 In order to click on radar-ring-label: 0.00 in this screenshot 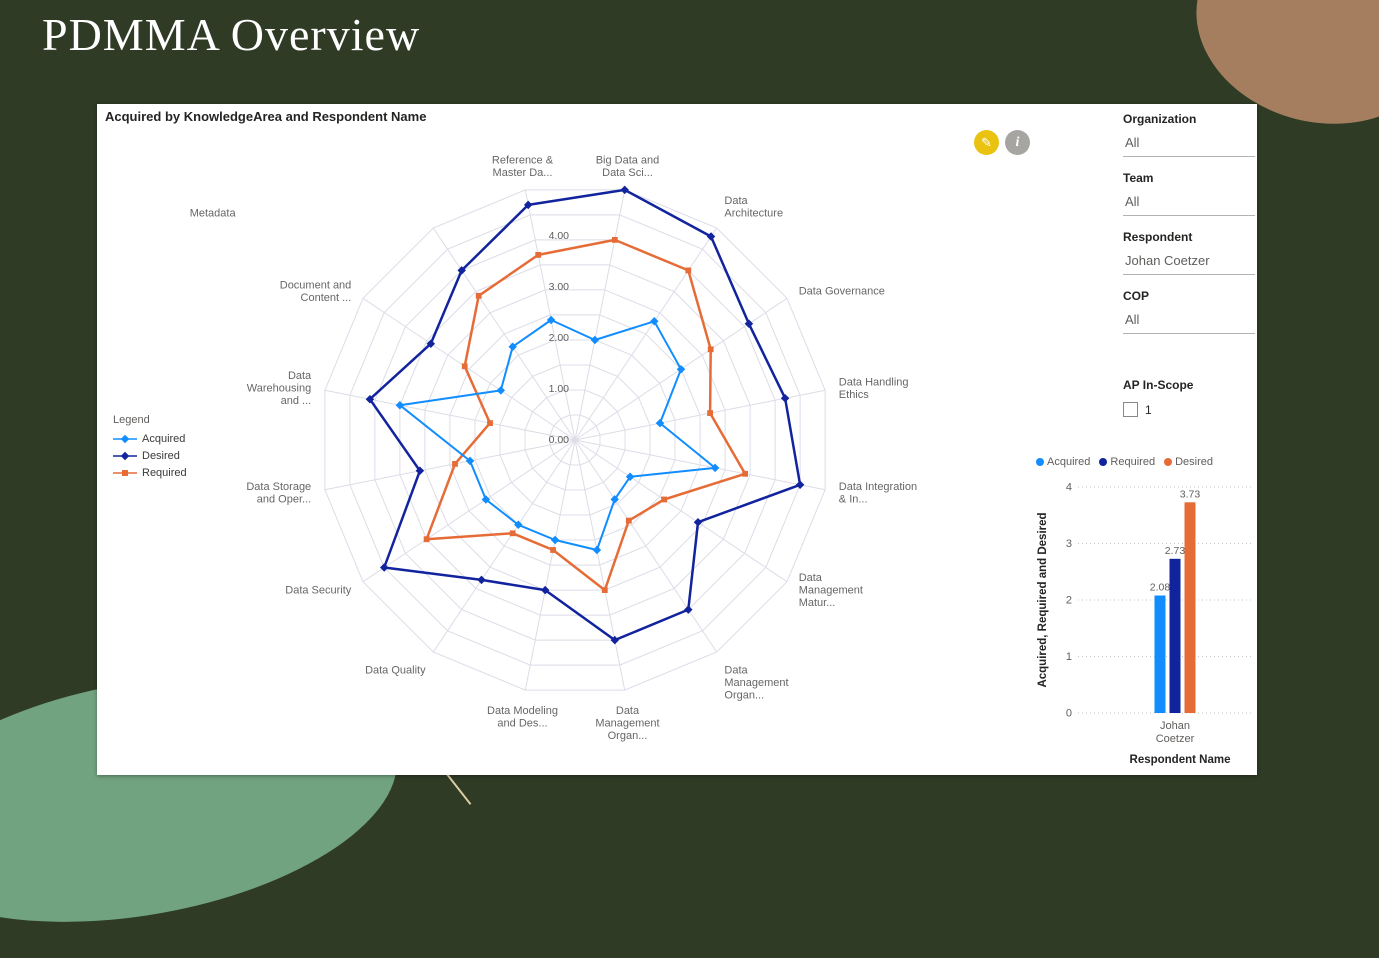, I will do `click(559, 440)`.